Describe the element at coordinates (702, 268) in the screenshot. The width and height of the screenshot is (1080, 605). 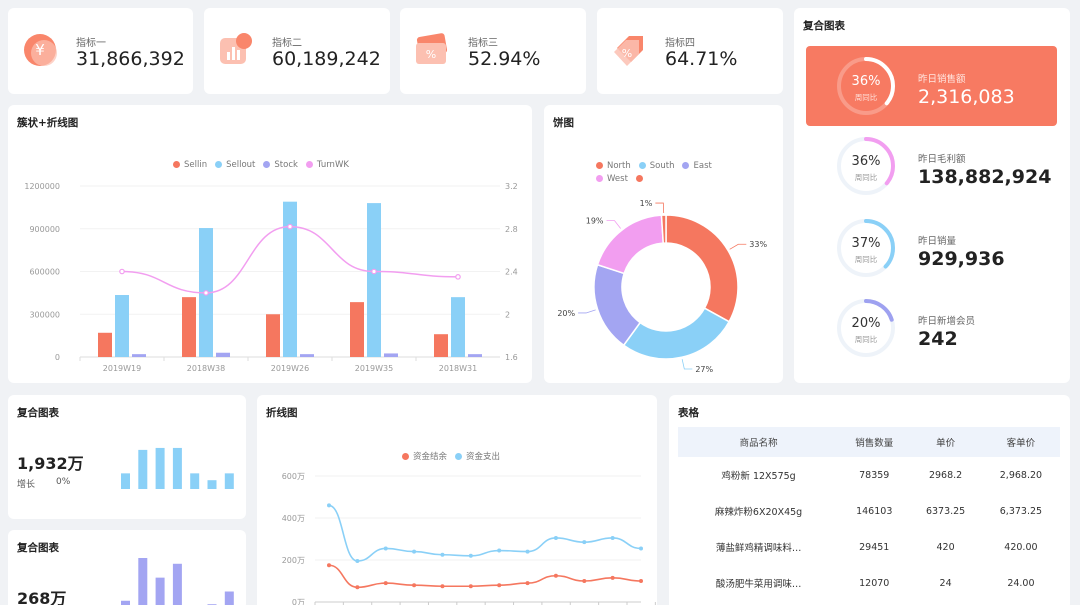
I see `pie-slice-north` at that location.